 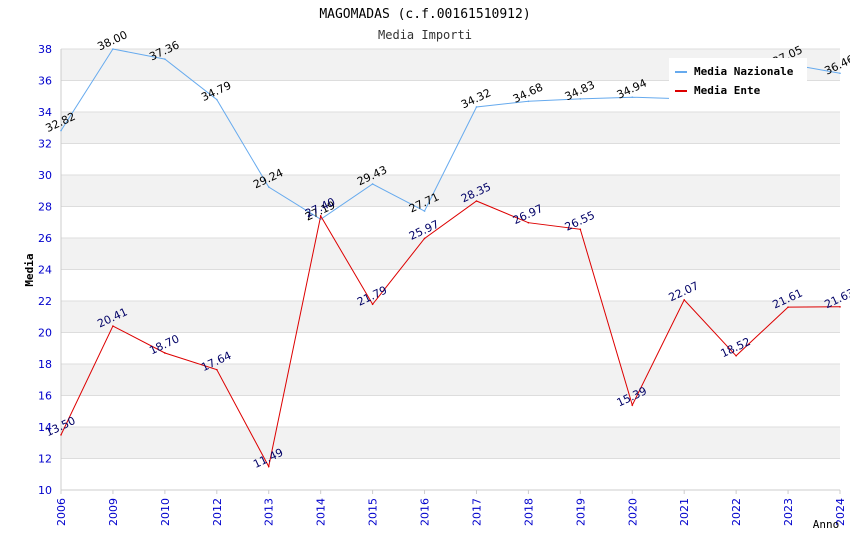 I want to click on y-tick-label: 30, so click(x=45, y=175).